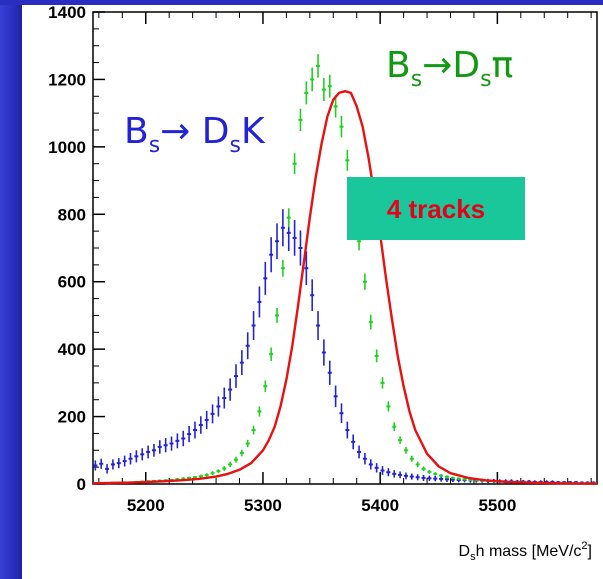 The width and height of the screenshot is (603, 579). Describe the element at coordinates (72, 214) in the screenshot. I see `y-tick-label: 800` at that location.